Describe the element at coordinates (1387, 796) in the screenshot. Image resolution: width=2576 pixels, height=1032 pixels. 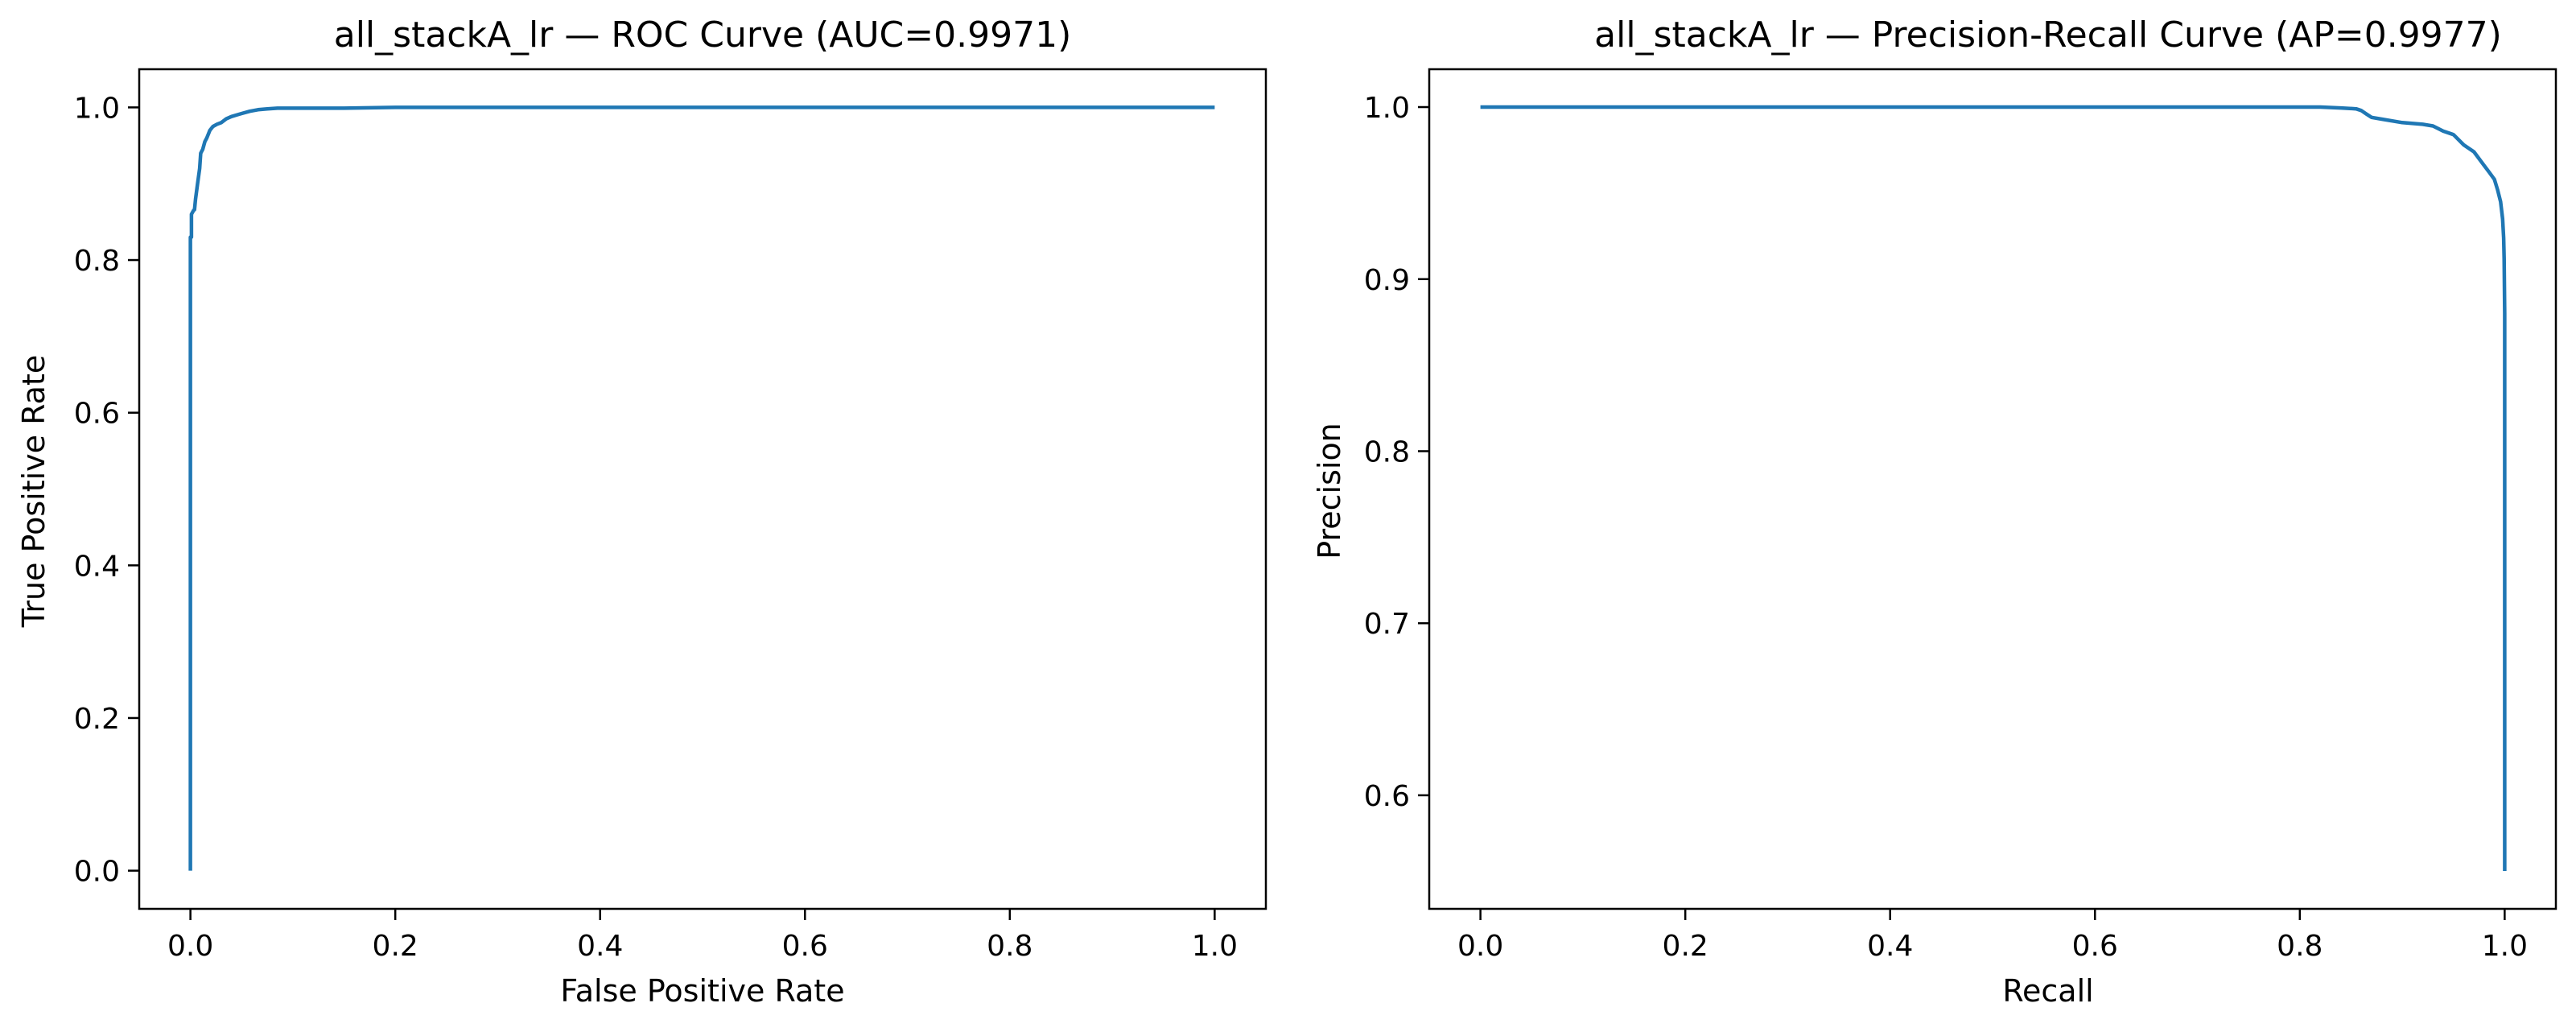
I see `pr-y-tick-label: 0.6` at that location.